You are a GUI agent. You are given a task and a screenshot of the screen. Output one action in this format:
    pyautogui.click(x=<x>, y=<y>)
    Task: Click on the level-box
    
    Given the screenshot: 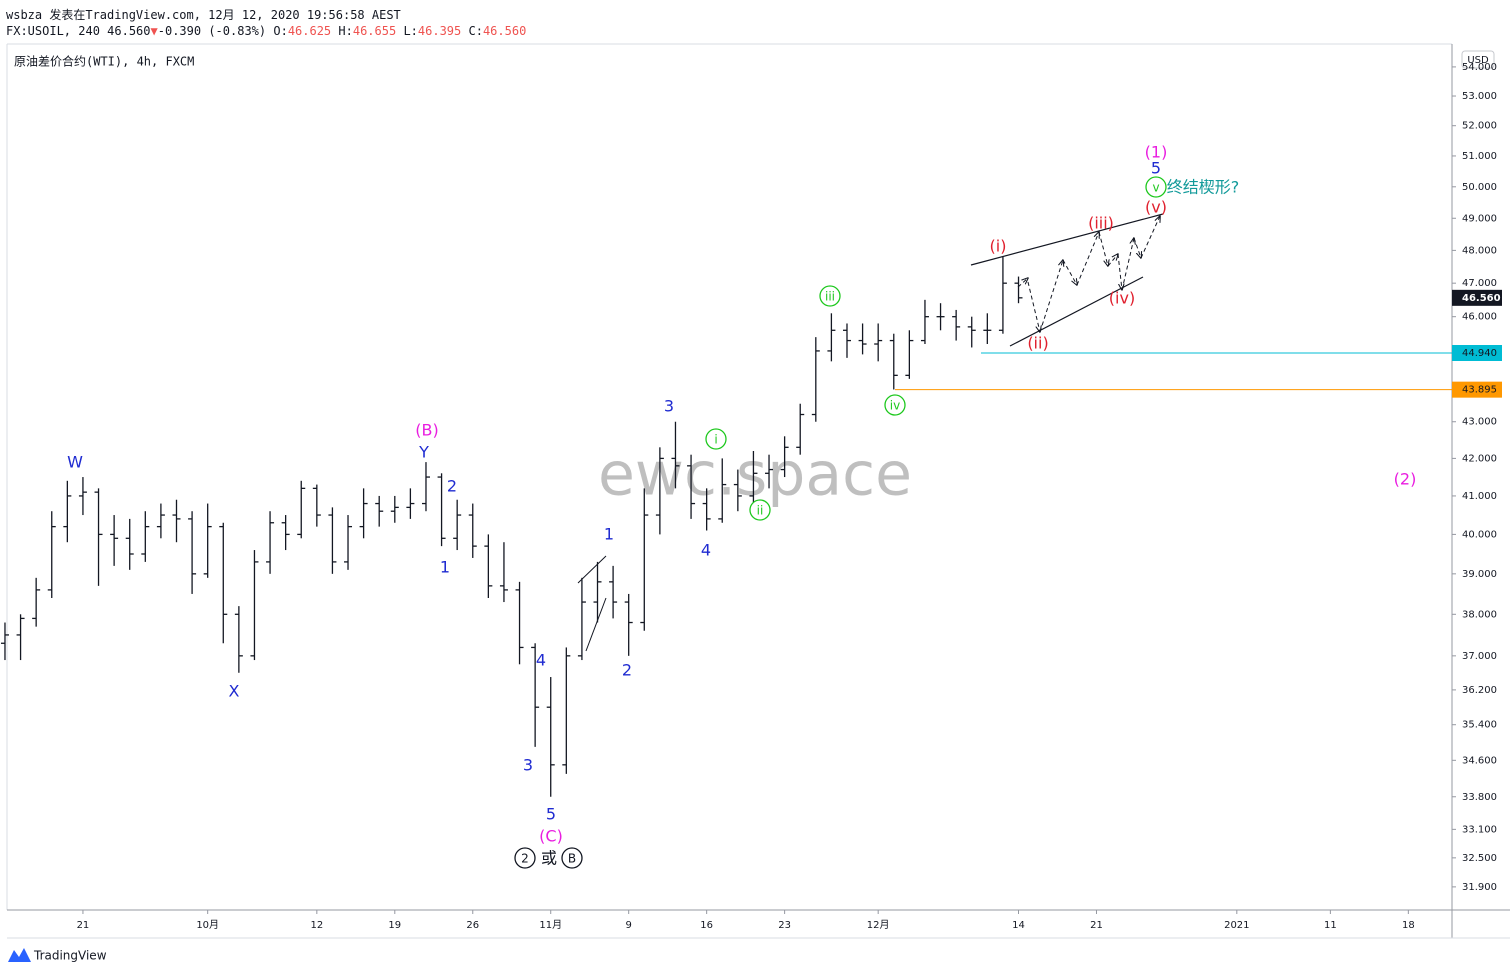 What is the action you would take?
    pyautogui.click(x=1477, y=352)
    